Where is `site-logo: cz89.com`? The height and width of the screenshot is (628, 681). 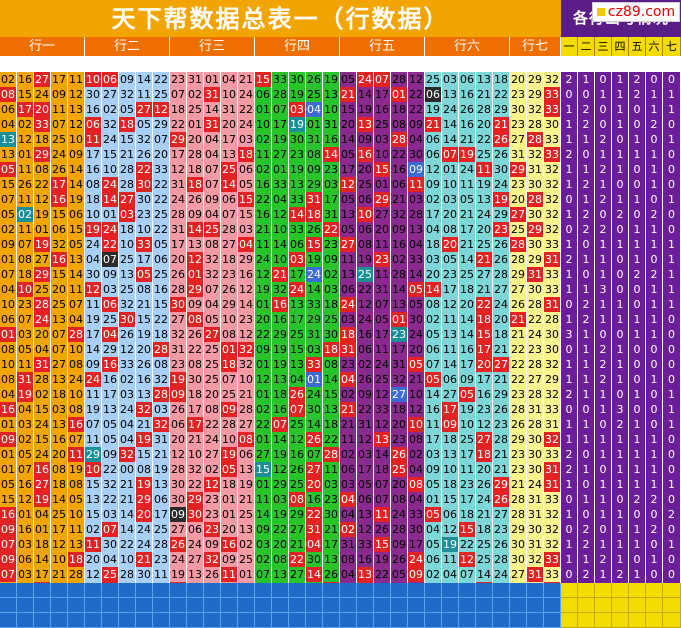 site-logo: cz89.com is located at coordinates (636, 12).